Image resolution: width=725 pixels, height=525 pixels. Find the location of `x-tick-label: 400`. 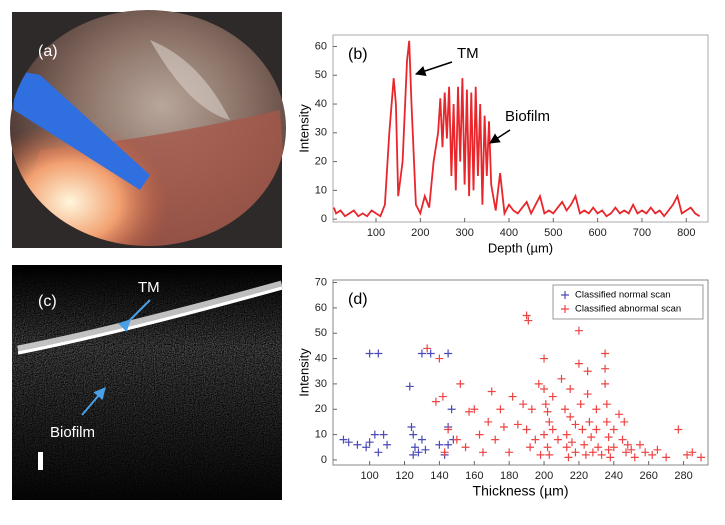

x-tick-label: 400 is located at coordinates (509, 233).